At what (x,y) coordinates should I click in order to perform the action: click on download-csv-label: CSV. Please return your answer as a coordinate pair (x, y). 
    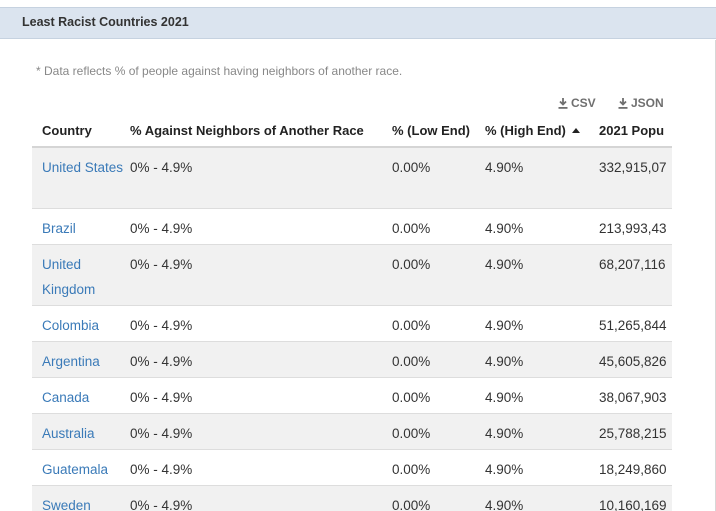
    Looking at the image, I should click on (583, 103).